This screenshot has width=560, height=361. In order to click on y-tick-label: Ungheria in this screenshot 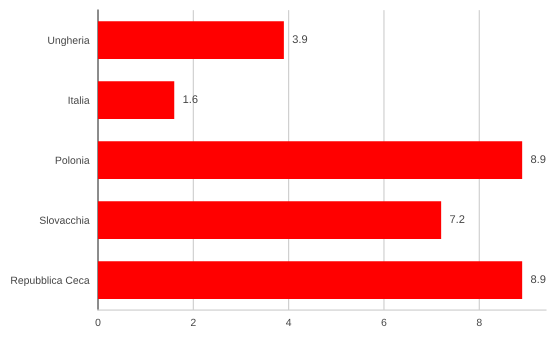, I will do `click(69, 41)`.